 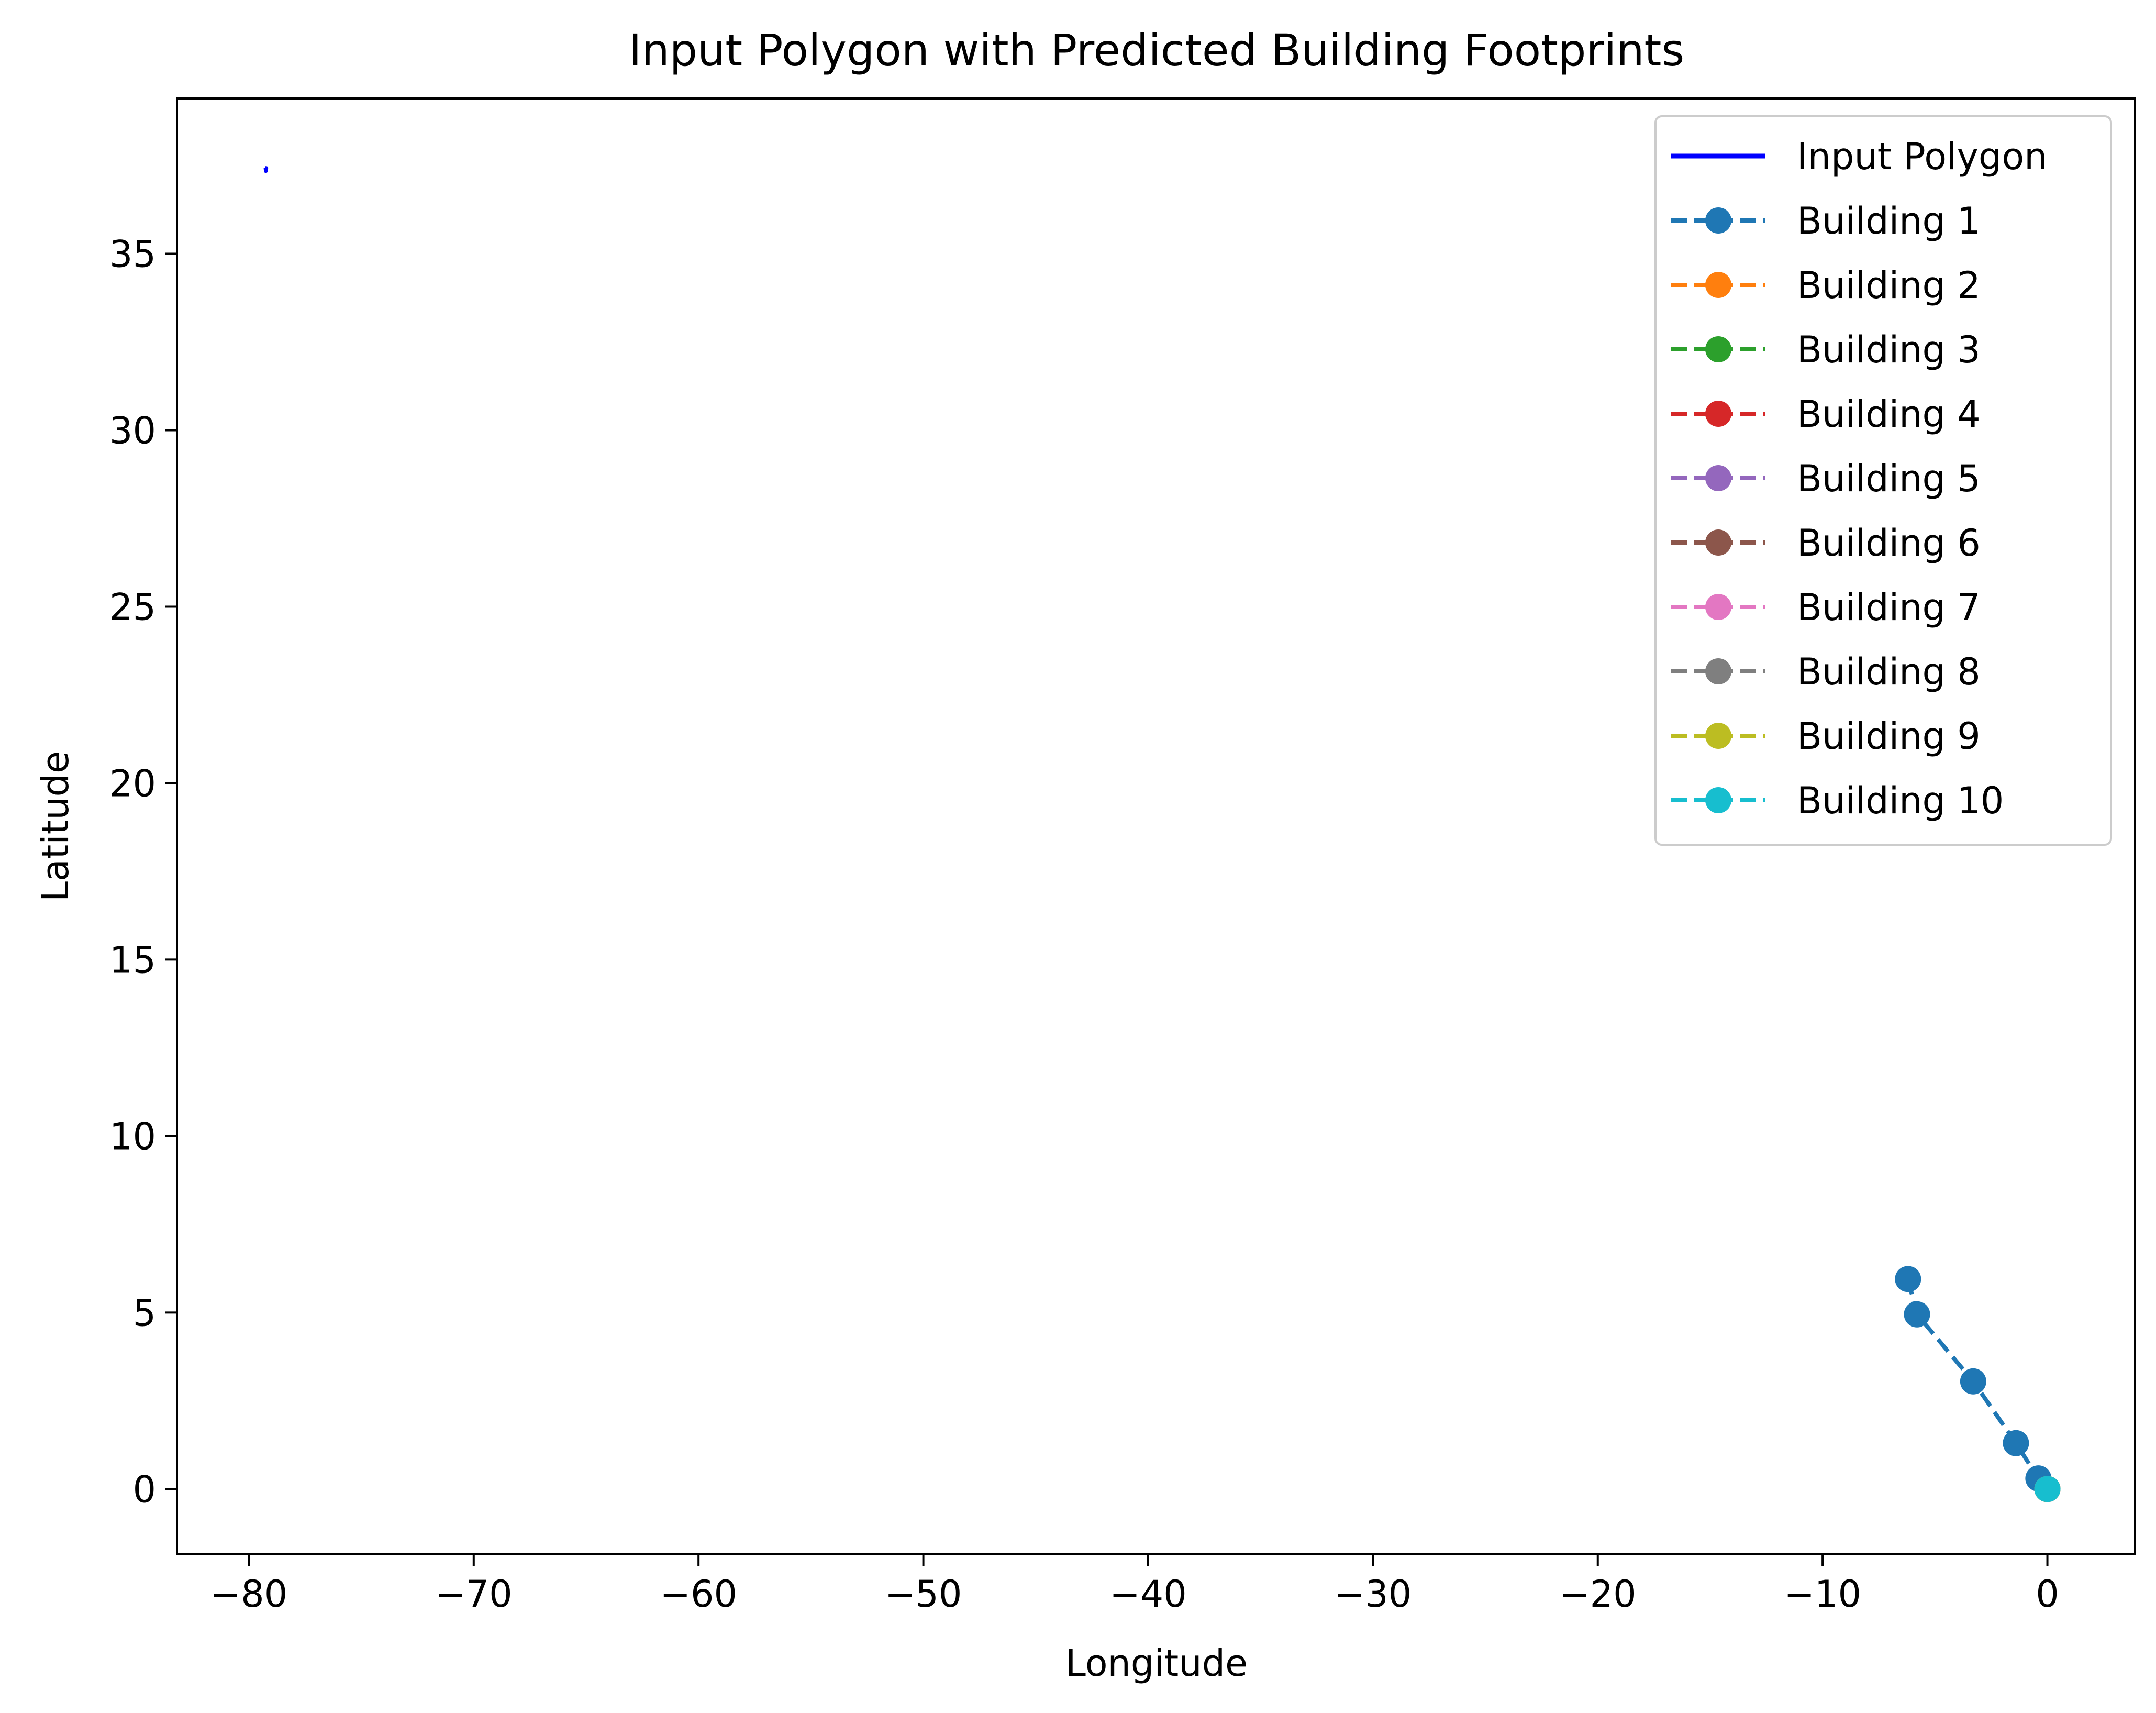 What do you see at coordinates (923, 1594) in the screenshot?
I see `x-tick-label: −50` at bounding box center [923, 1594].